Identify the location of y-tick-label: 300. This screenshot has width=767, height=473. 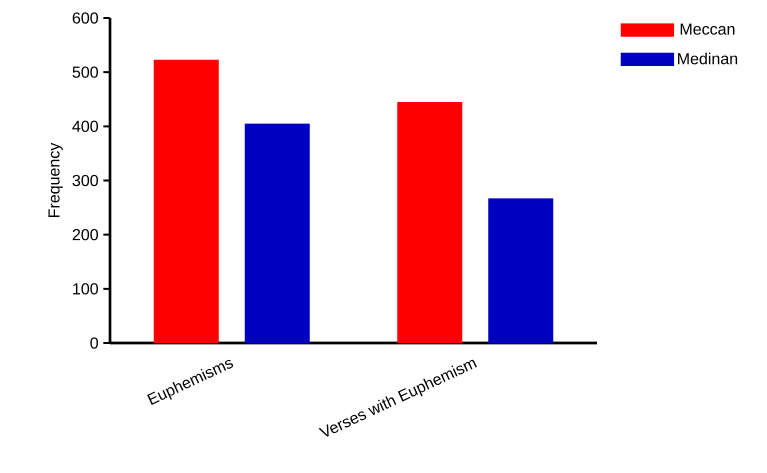
(85, 180).